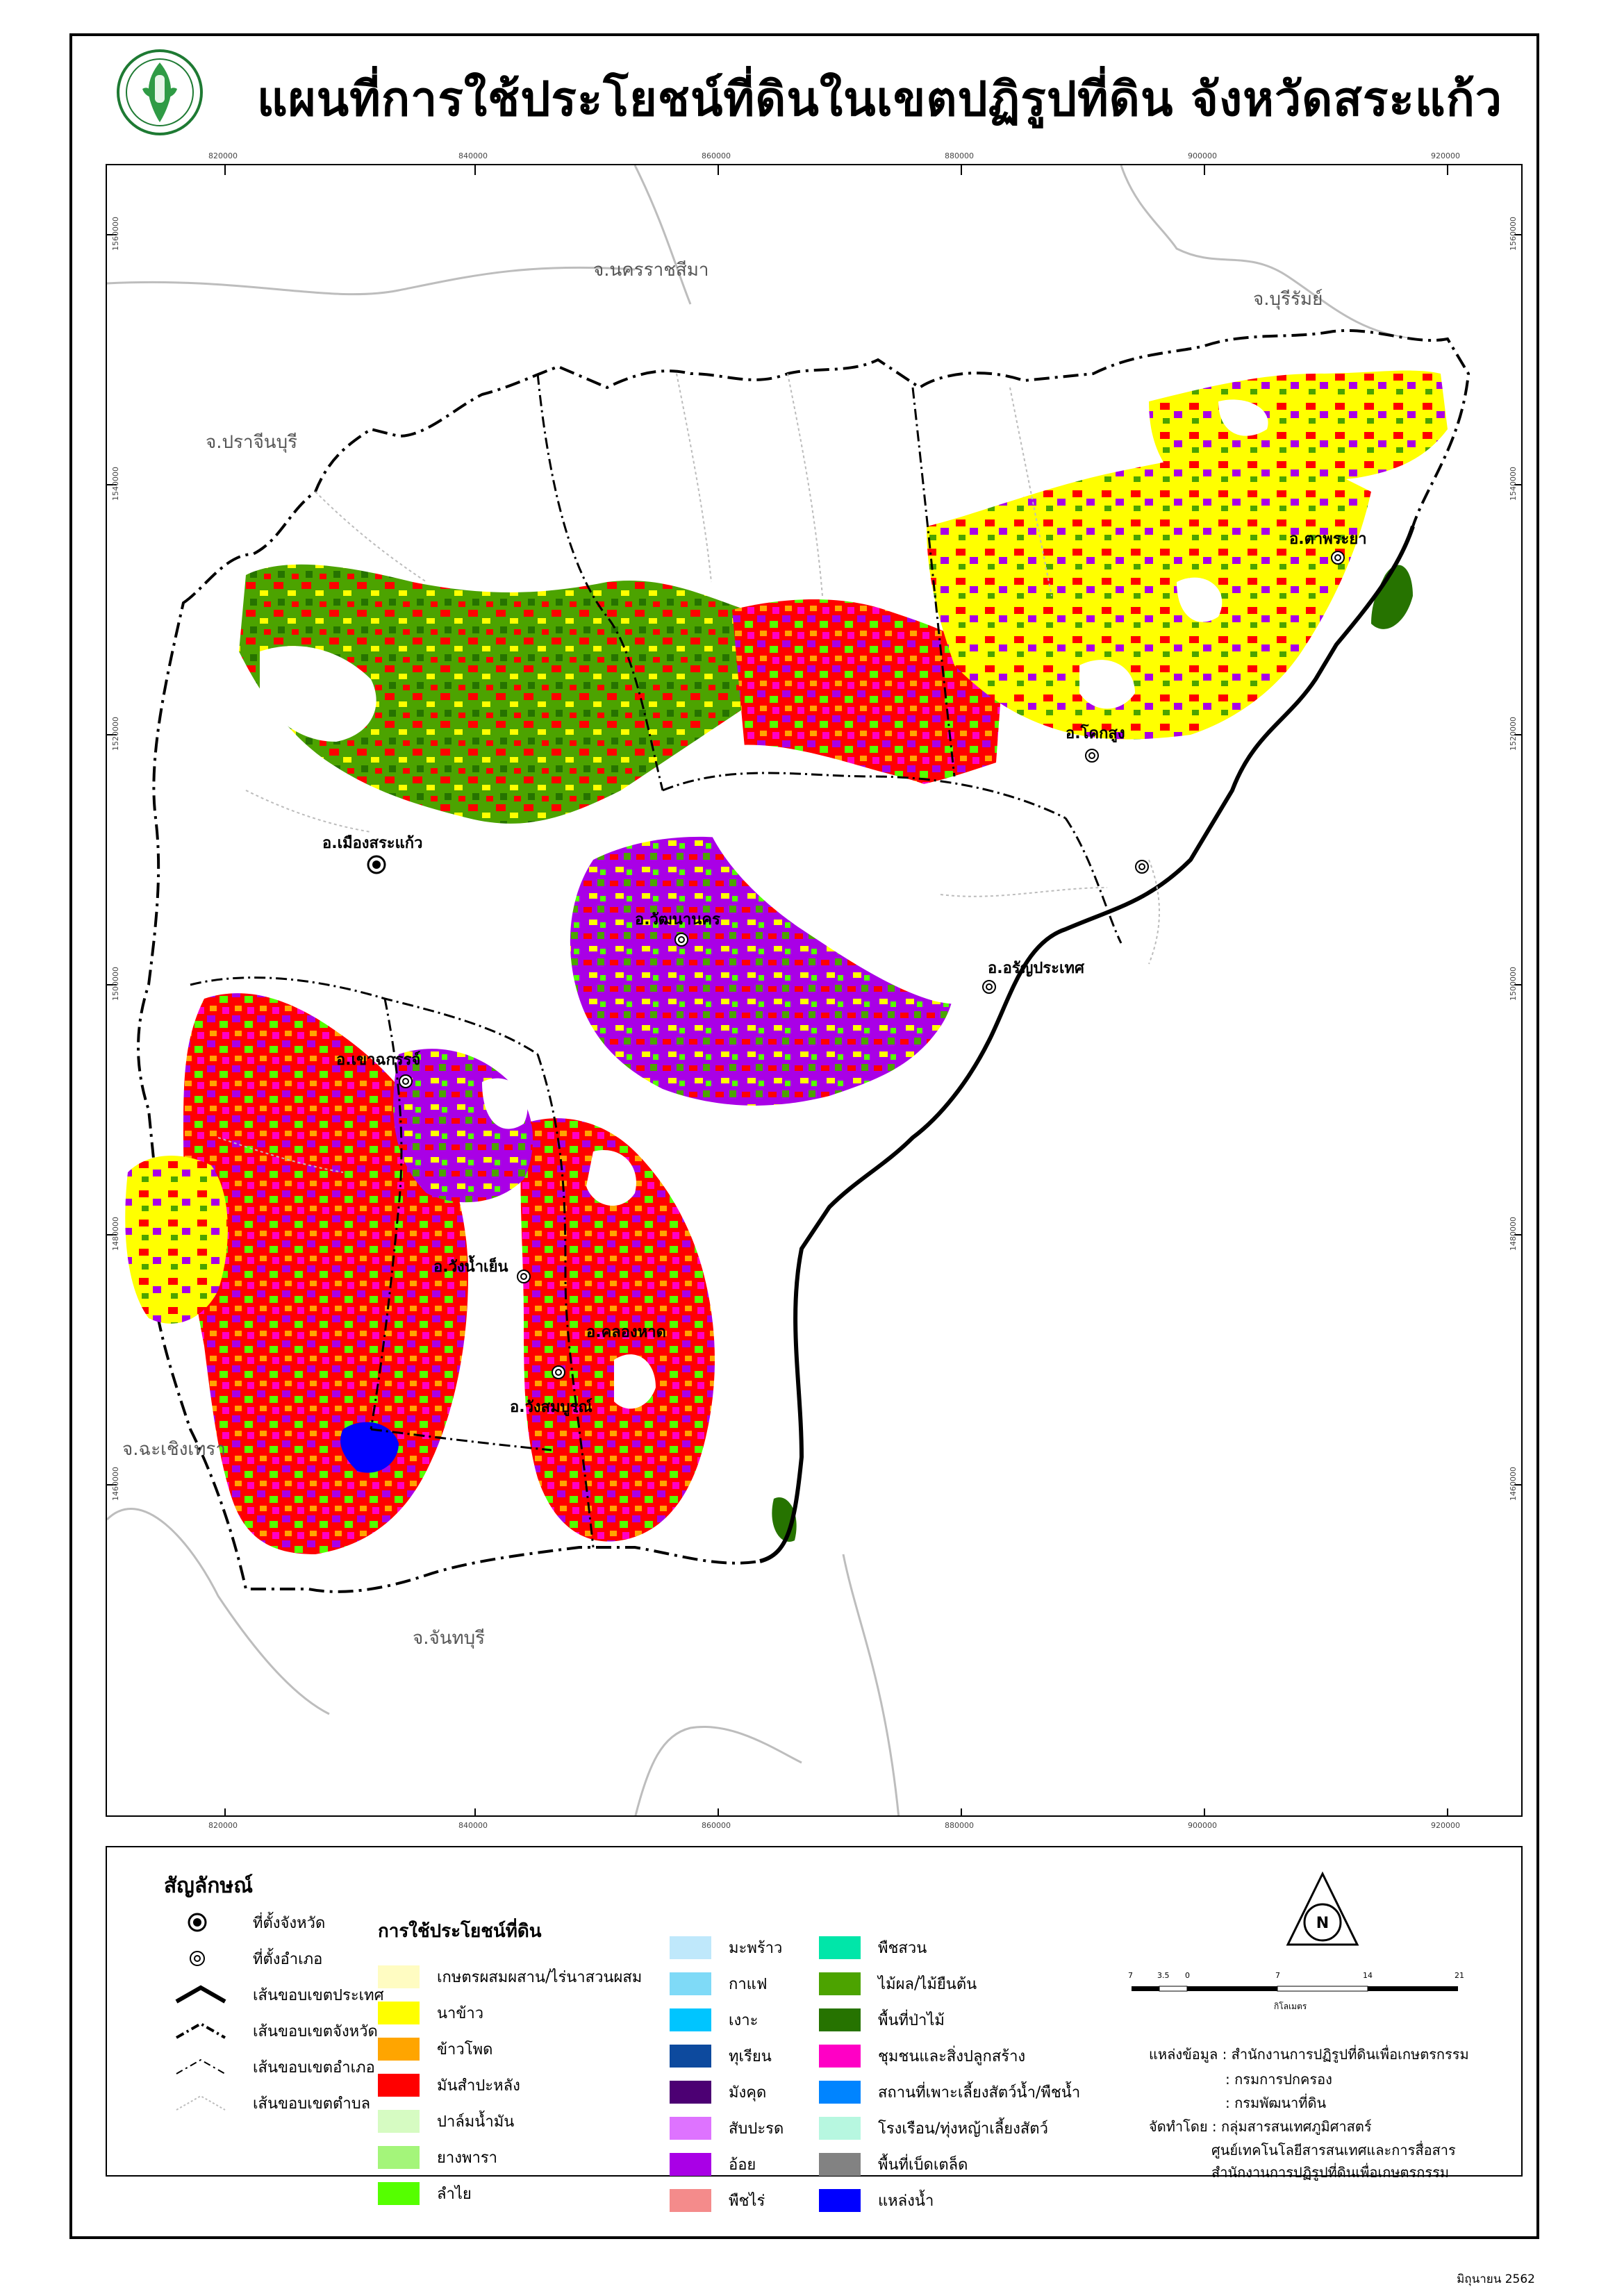 Image resolution: width=1624 pixels, height=2296 pixels. I want to click on label-mueang-sa-kaeo: อ.เมืองสระแก้ว, so click(372, 844).